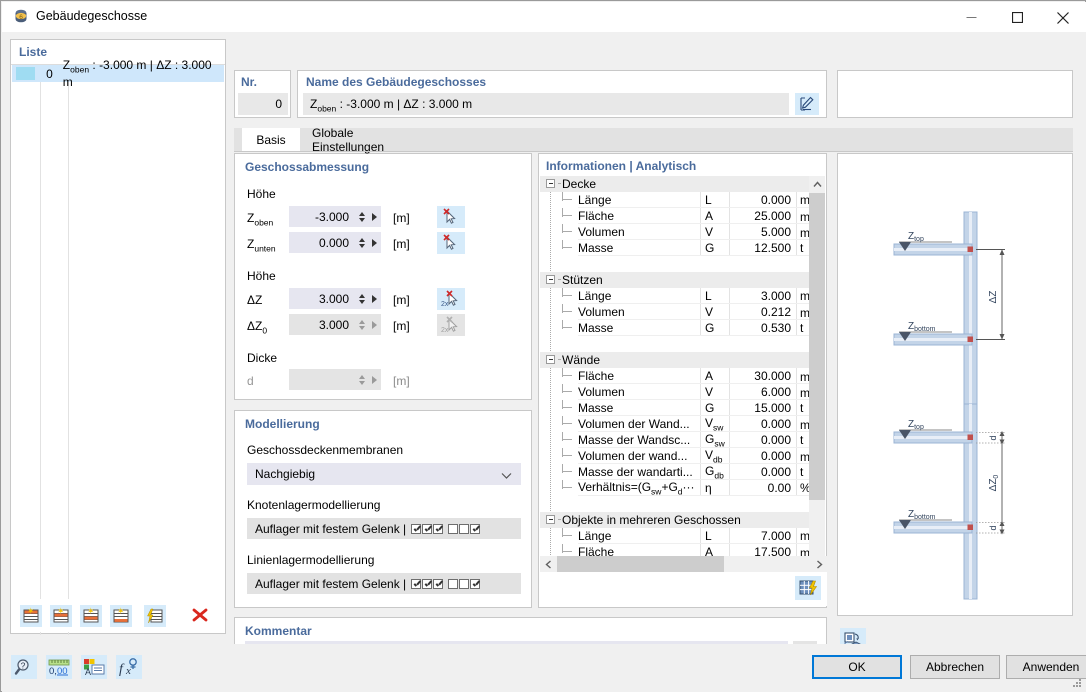  I want to click on close-button, so click(1063, 17).